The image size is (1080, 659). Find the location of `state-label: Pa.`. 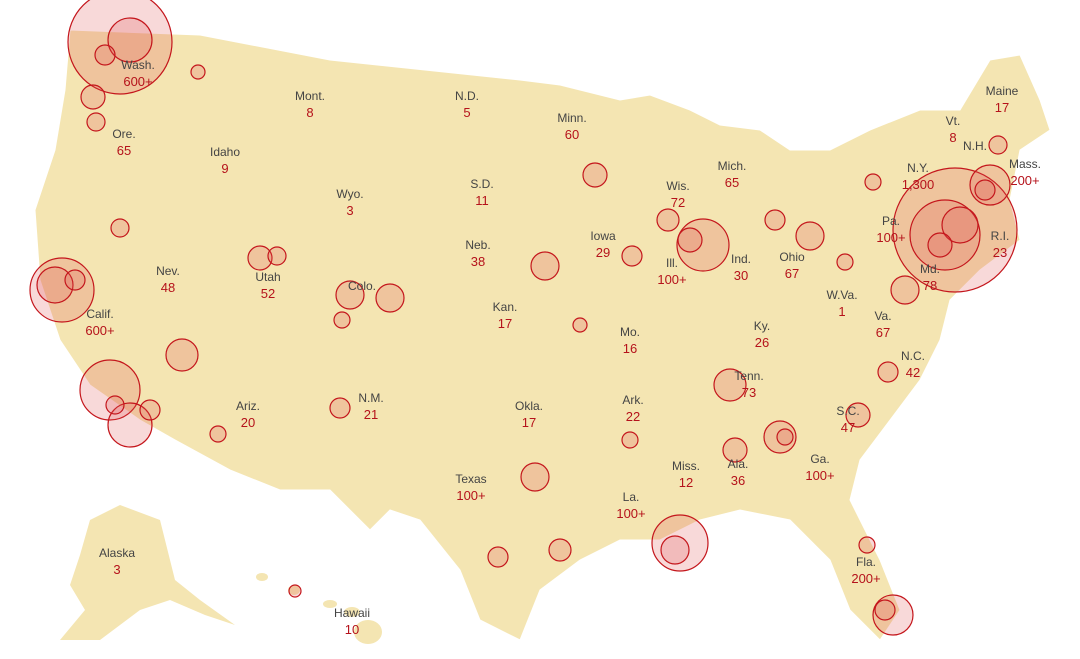

state-label: Pa. is located at coordinates (891, 221).